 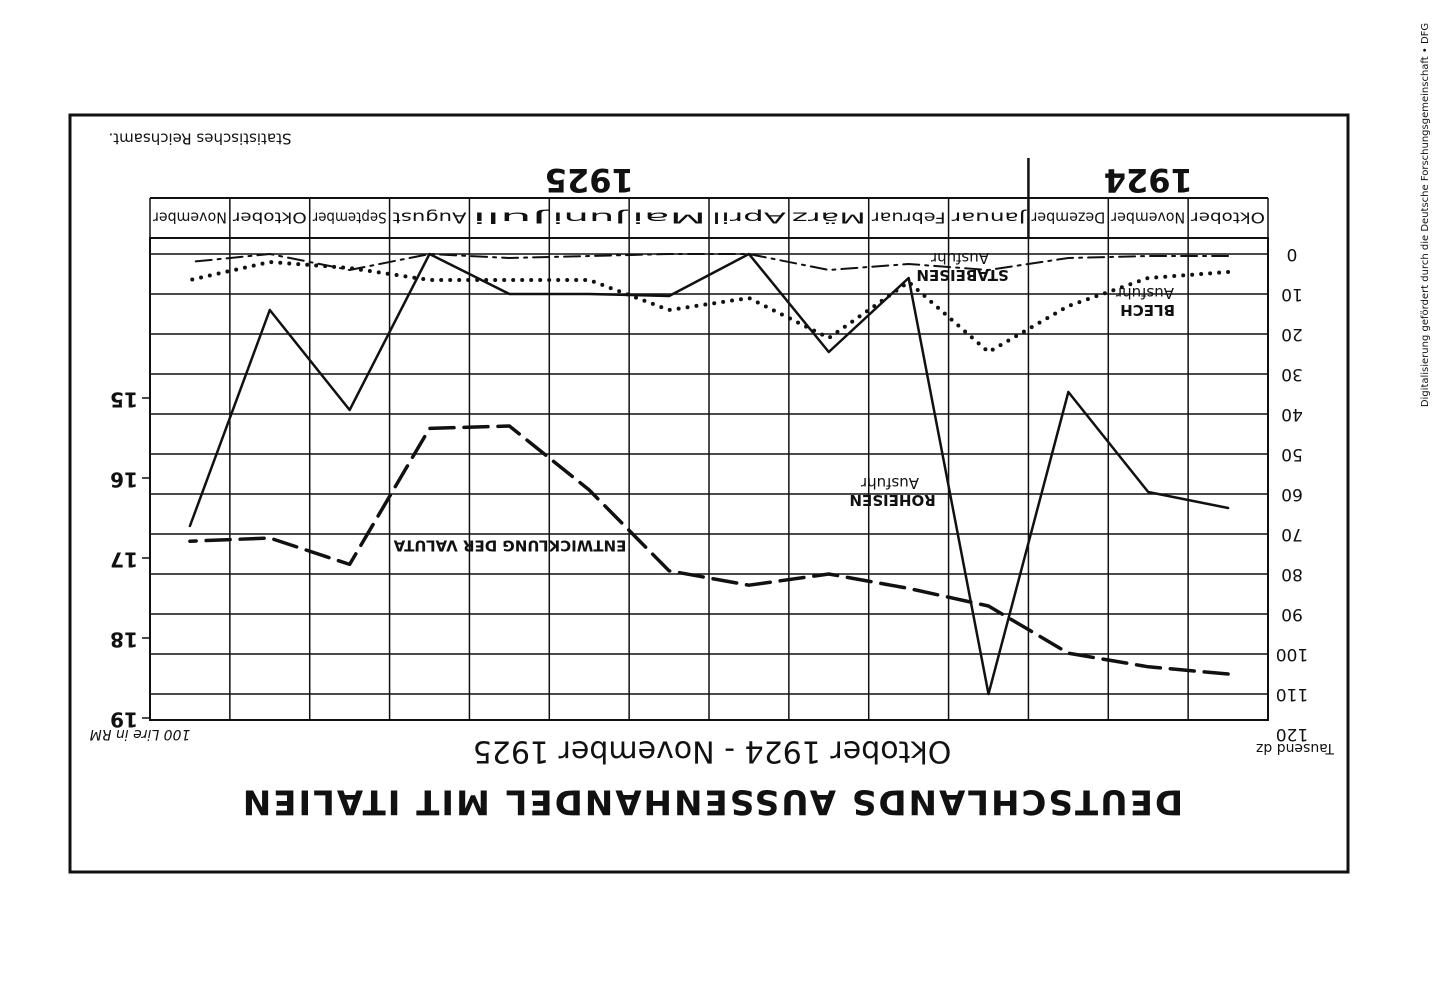 What do you see at coordinates (1292, 654) in the screenshot?
I see `y-tick-label: 100` at bounding box center [1292, 654].